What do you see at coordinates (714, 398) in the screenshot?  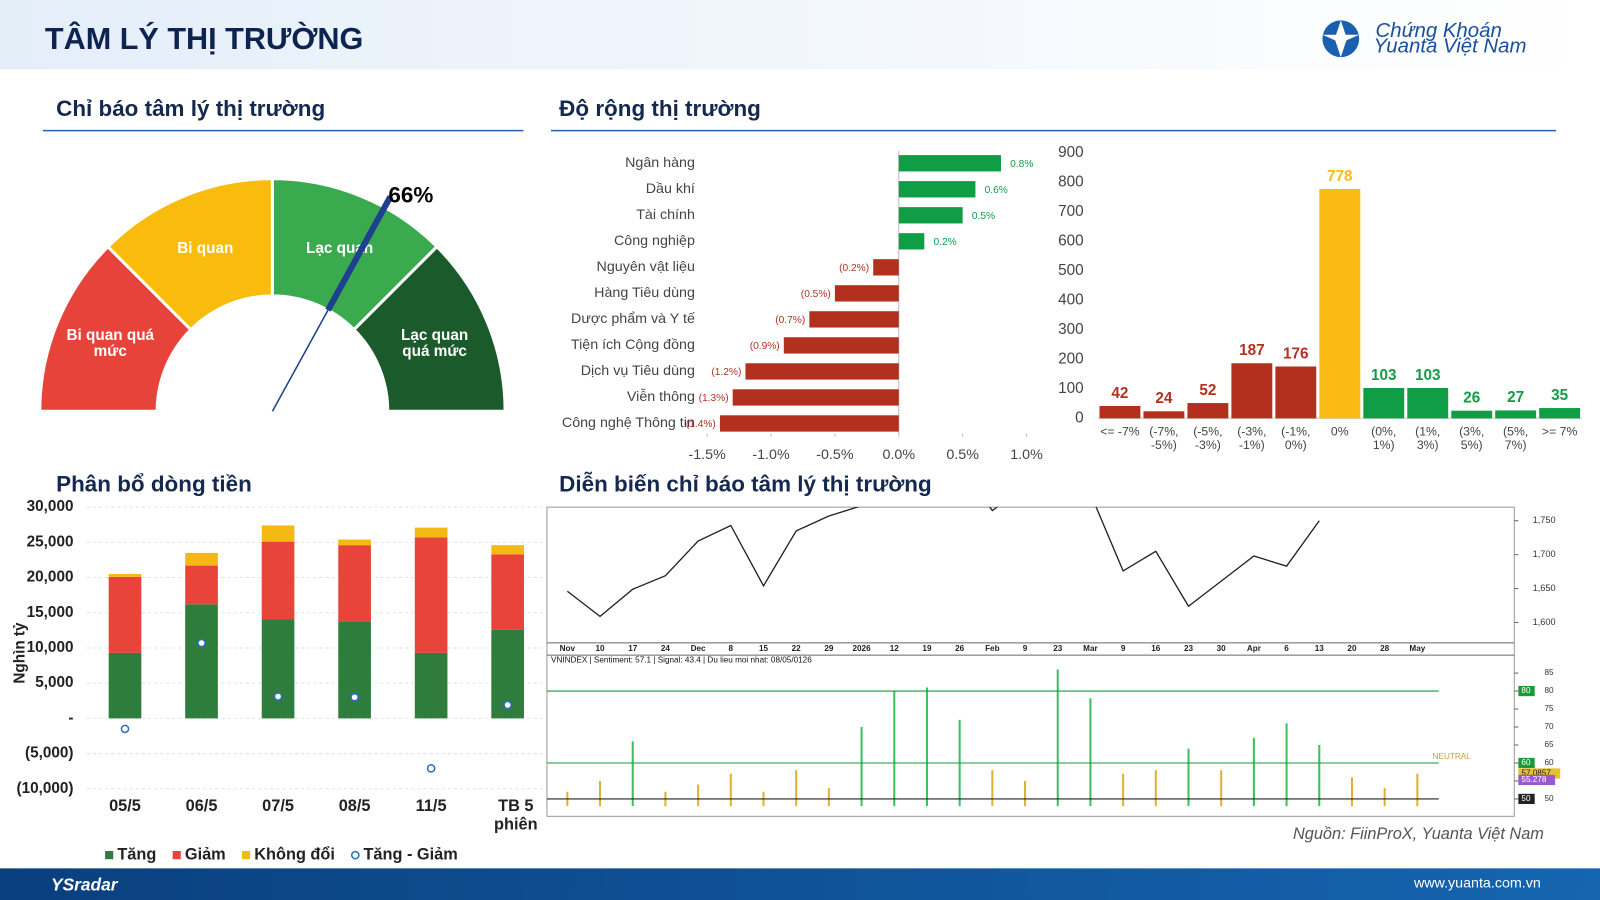 I see `value-label: (1.3%)` at bounding box center [714, 398].